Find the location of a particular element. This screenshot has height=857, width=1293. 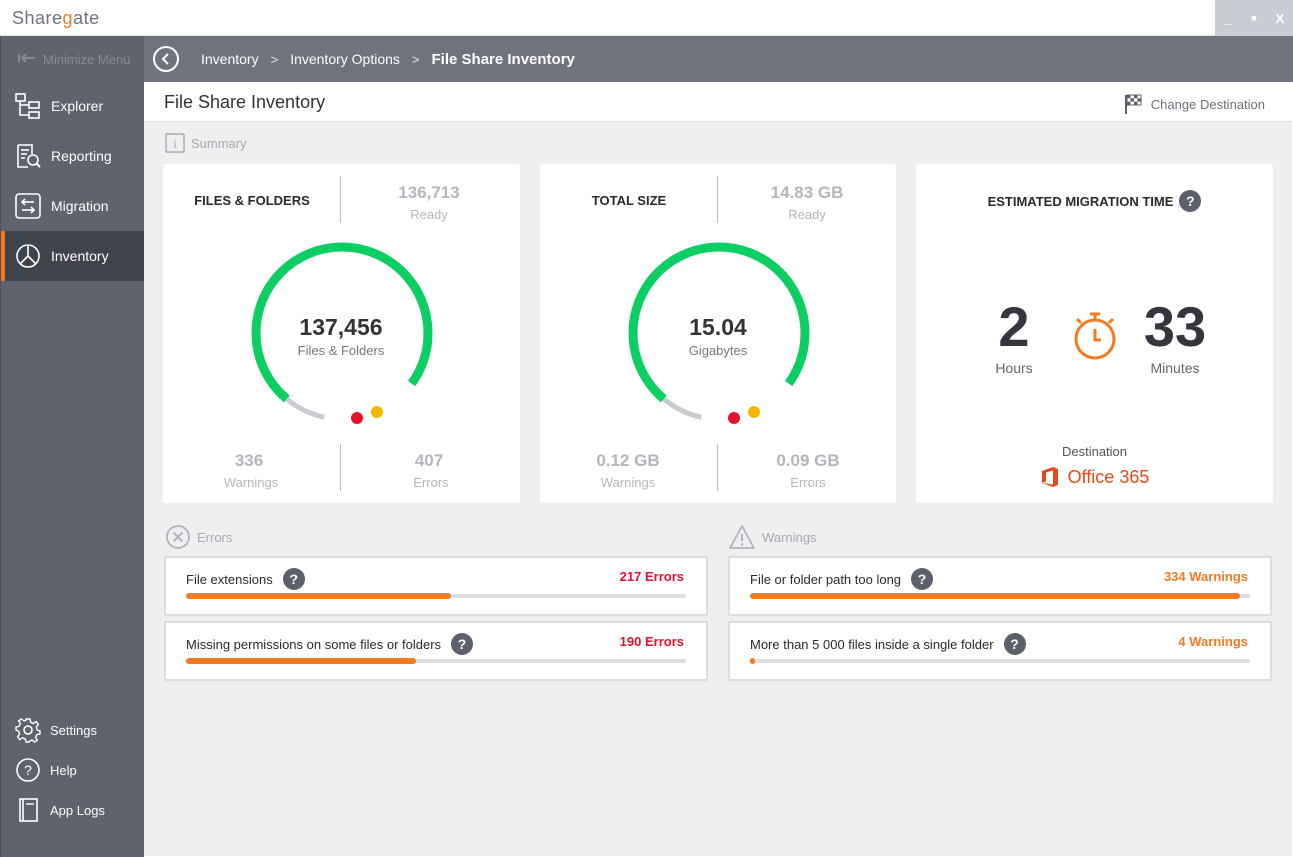

back-button is located at coordinates (166, 59).